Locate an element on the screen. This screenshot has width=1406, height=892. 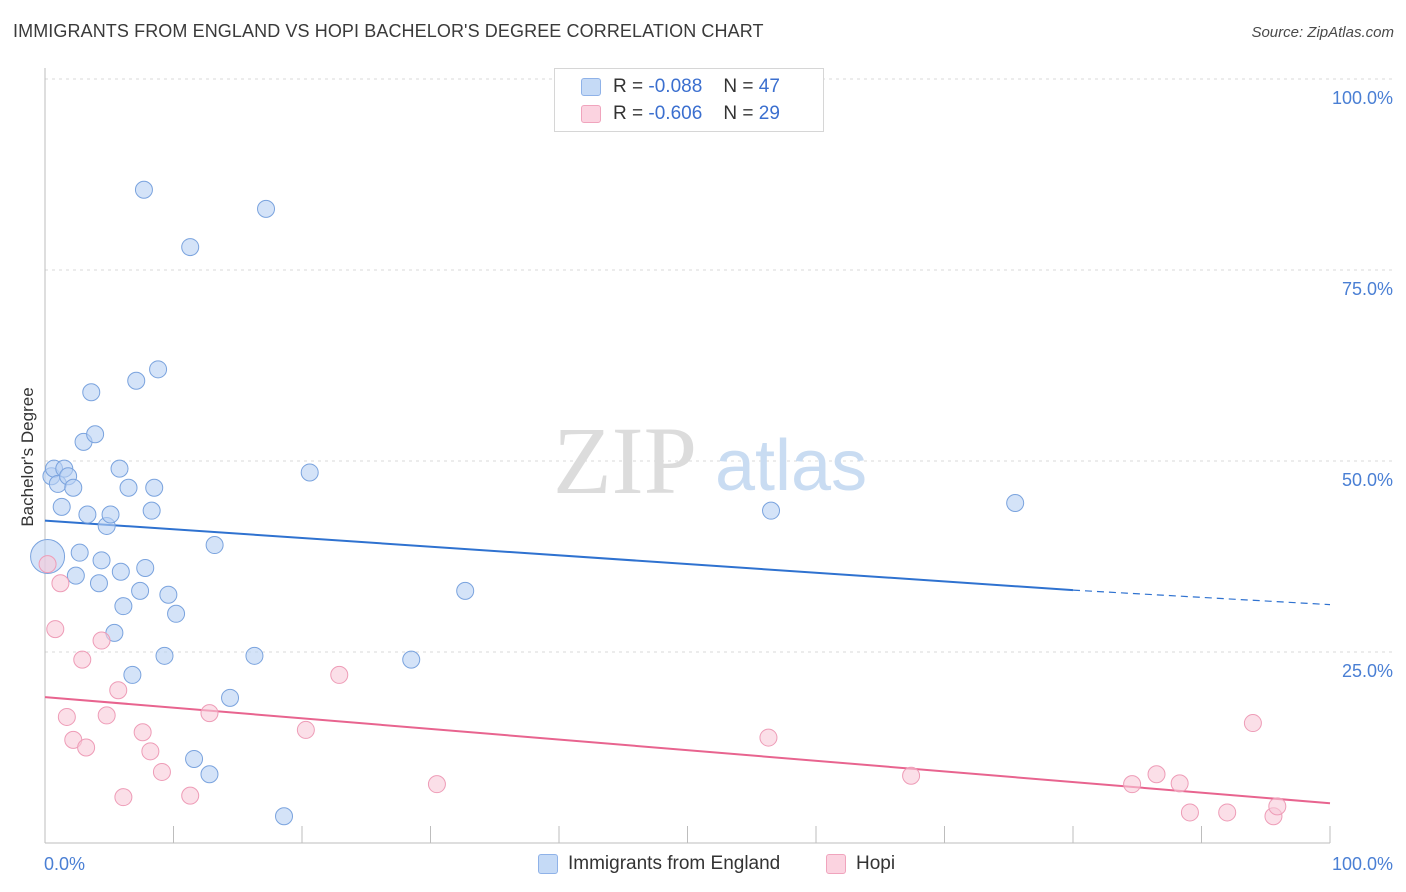
x-tick-labels: 0.0% 100.0% is located at coordinates (718, 864).